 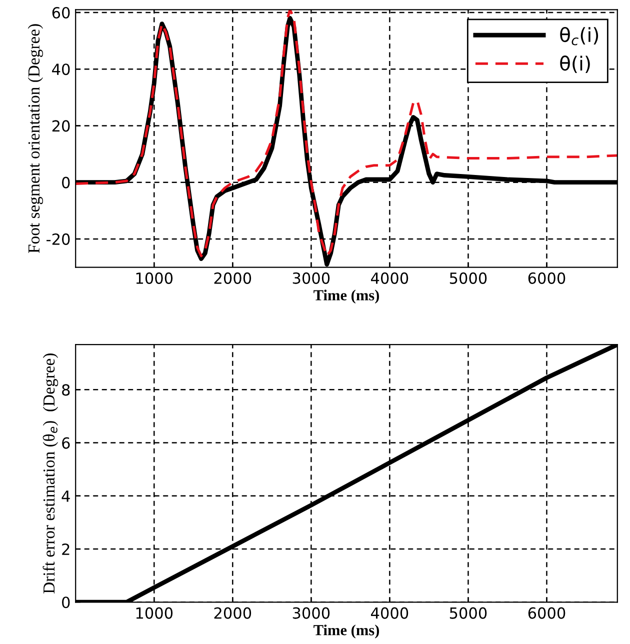 I want to click on y-tick-label: 2, so click(x=66, y=549).